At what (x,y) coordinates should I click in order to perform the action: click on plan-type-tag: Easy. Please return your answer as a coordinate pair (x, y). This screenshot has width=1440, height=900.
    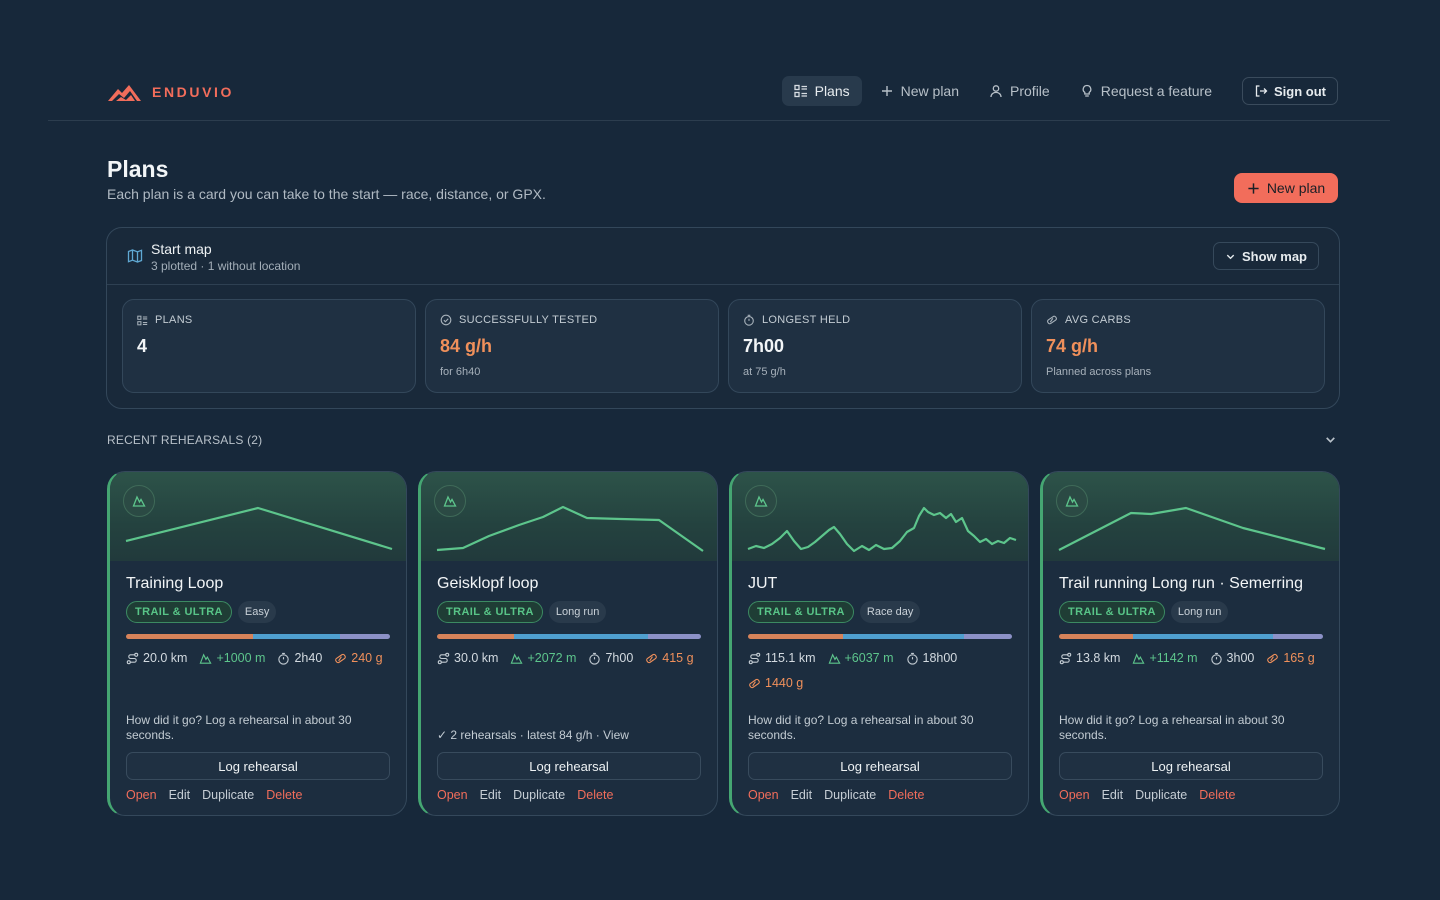
    Looking at the image, I should click on (257, 612).